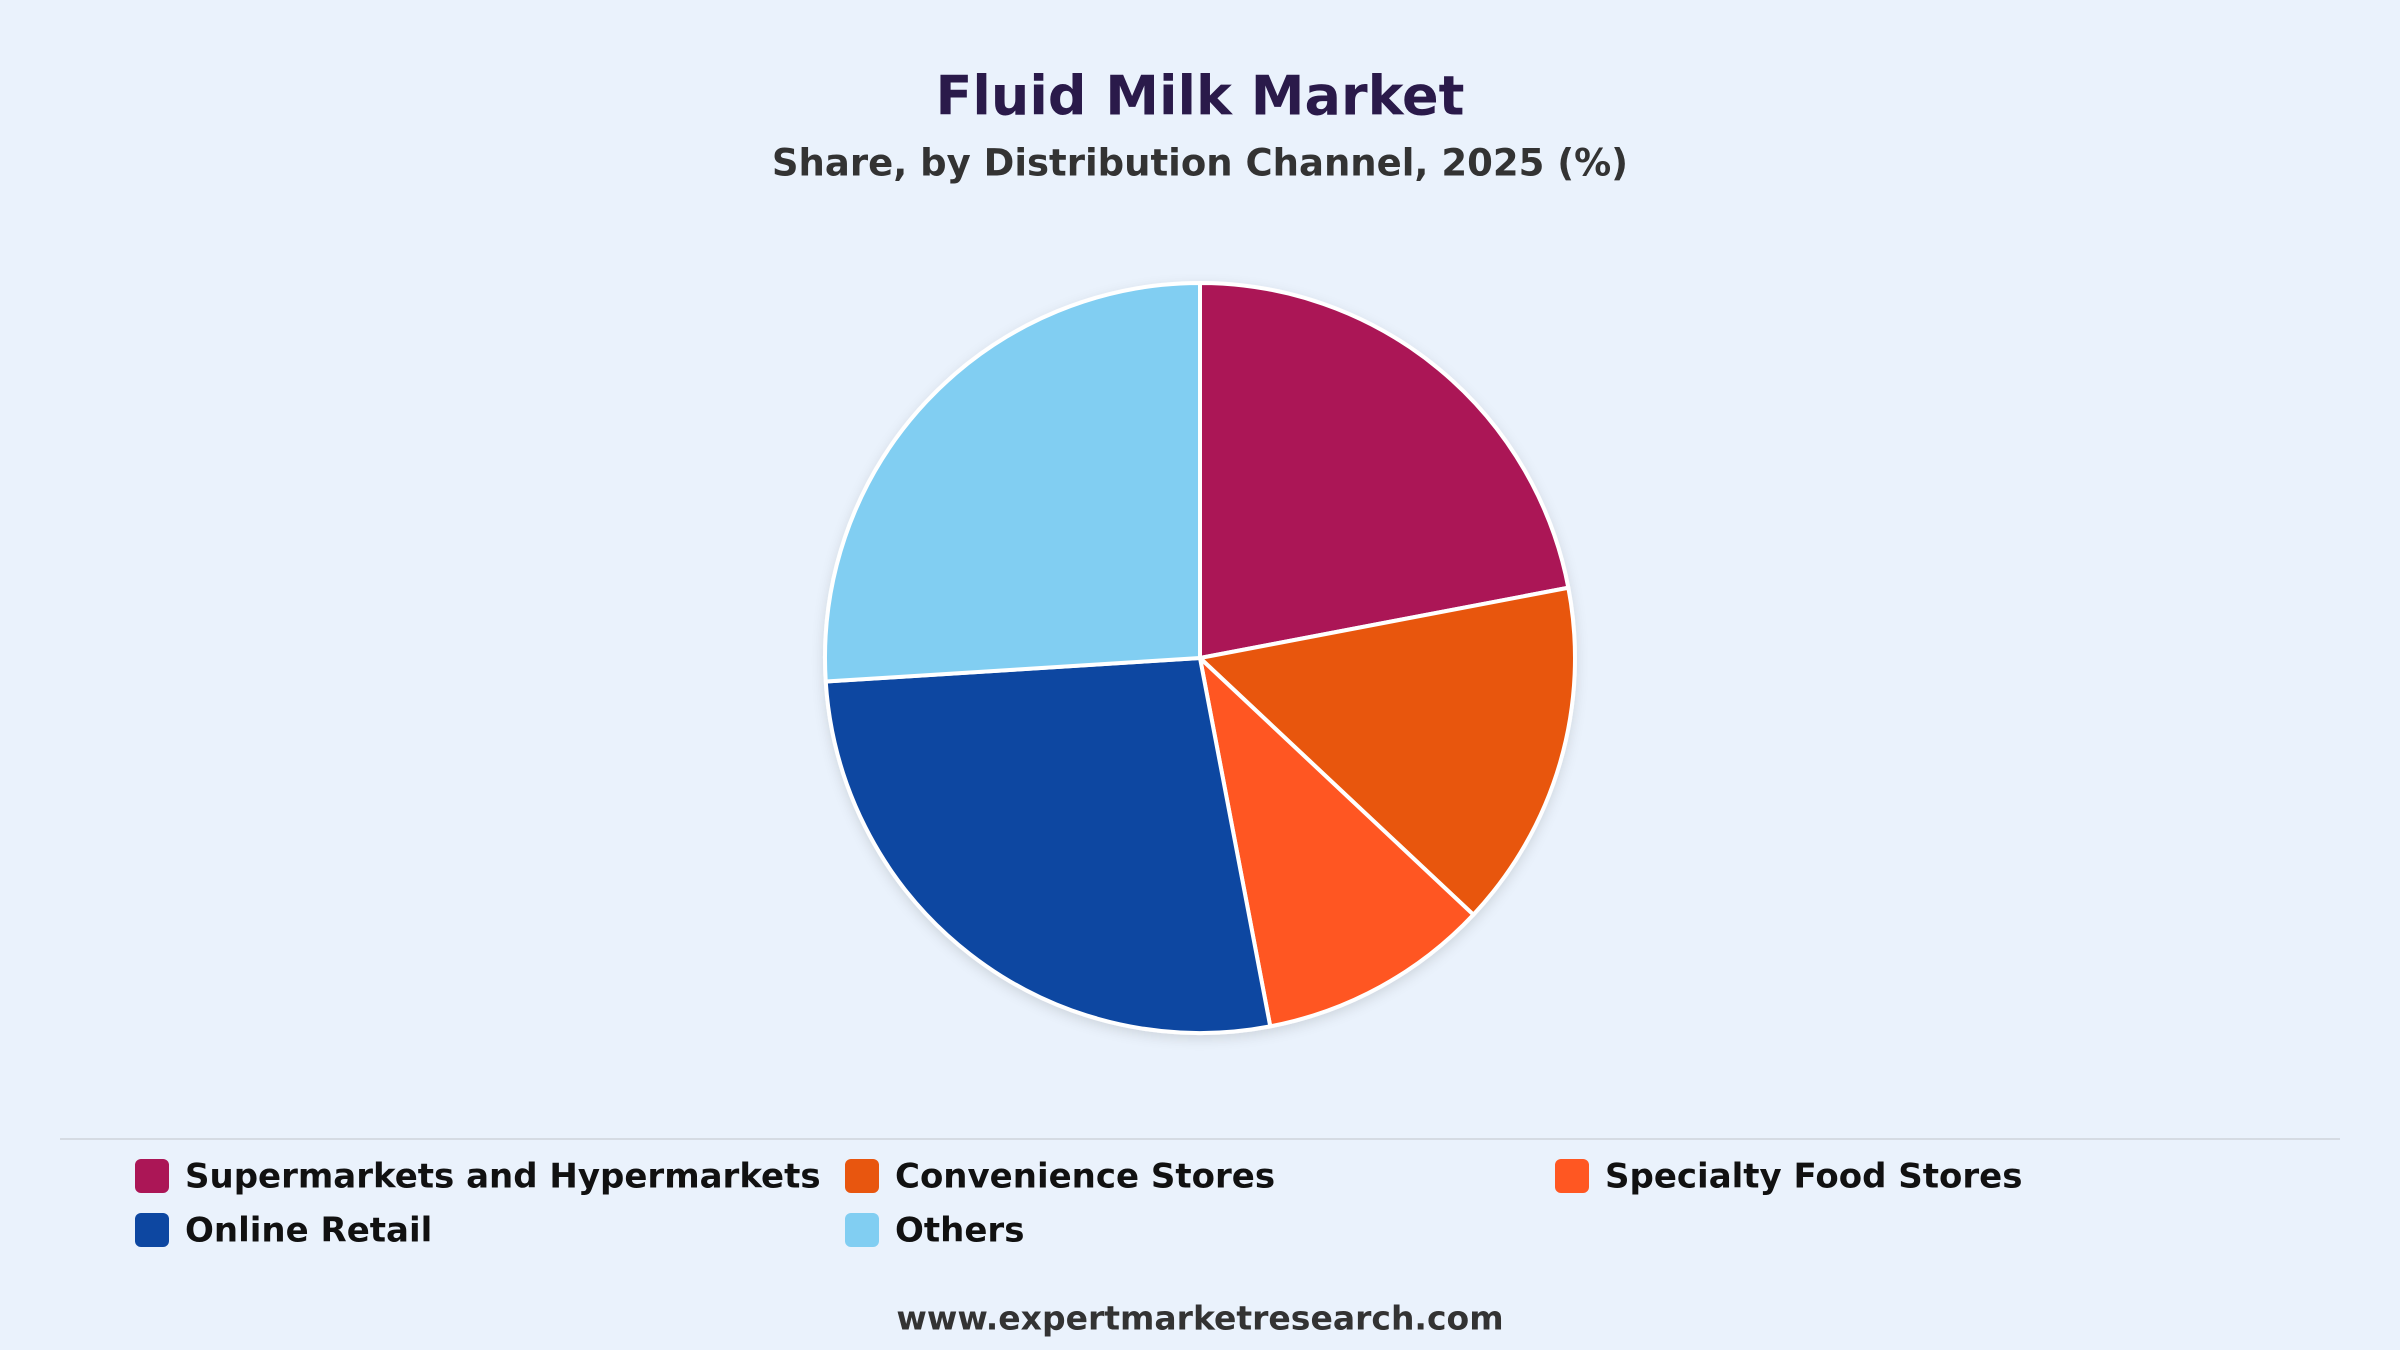  What do you see at coordinates (503, 1177) in the screenshot?
I see `legend-label: Supermarkets and Hypermarkets` at bounding box center [503, 1177].